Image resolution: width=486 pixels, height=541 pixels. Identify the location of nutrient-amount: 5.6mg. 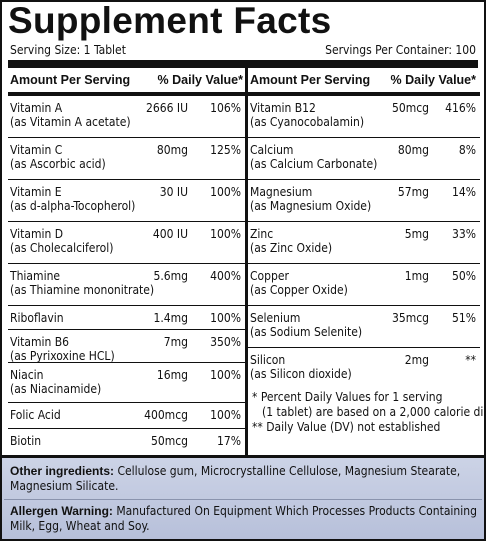
(170, 276).